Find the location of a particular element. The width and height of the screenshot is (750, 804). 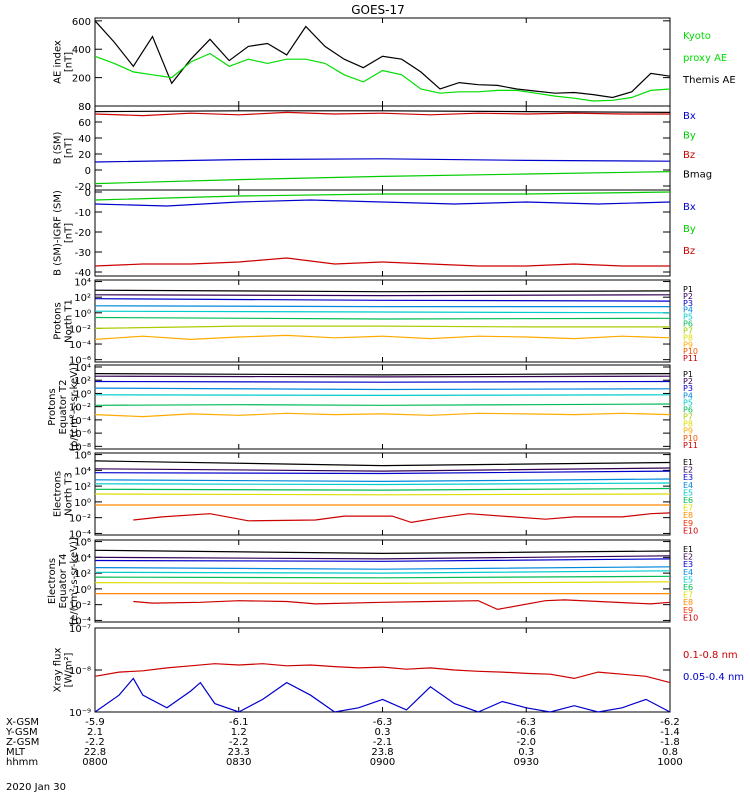

y-axis-label-line: AE index is located at coordinates (58, 62).